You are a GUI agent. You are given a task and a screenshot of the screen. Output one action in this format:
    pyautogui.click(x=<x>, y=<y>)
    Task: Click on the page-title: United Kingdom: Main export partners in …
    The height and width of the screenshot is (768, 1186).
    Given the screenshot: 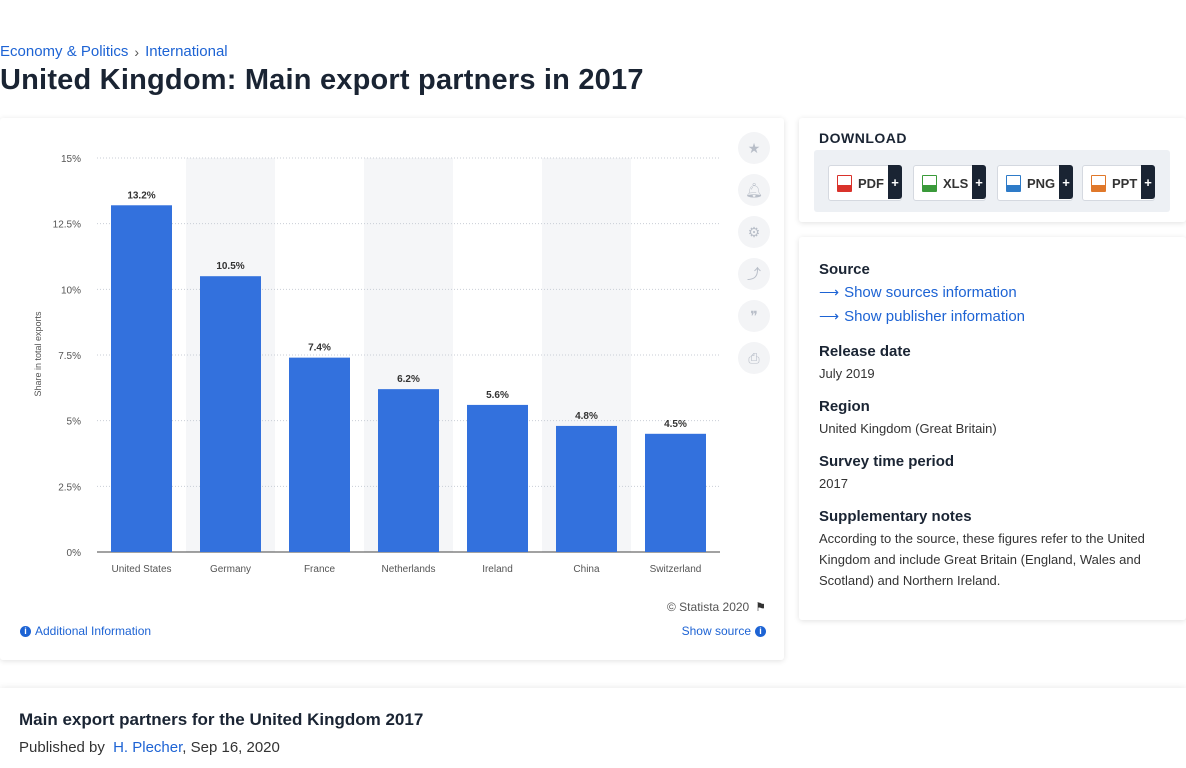 What is the action you would take?
    pyautogui.click(x=322, y=80)
    